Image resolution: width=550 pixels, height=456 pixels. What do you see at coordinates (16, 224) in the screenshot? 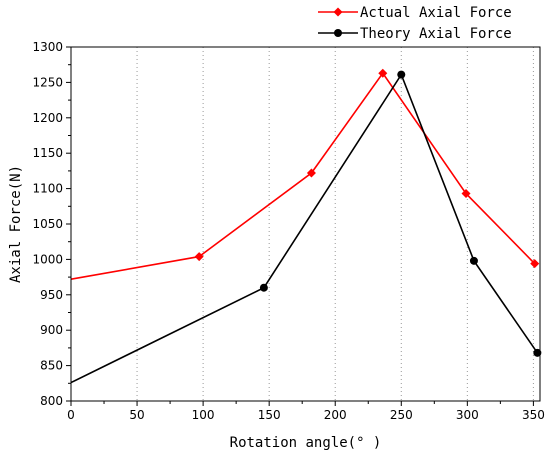
I see `y-axis-title: Axial Force(N)` at bounding box center [16, 224].